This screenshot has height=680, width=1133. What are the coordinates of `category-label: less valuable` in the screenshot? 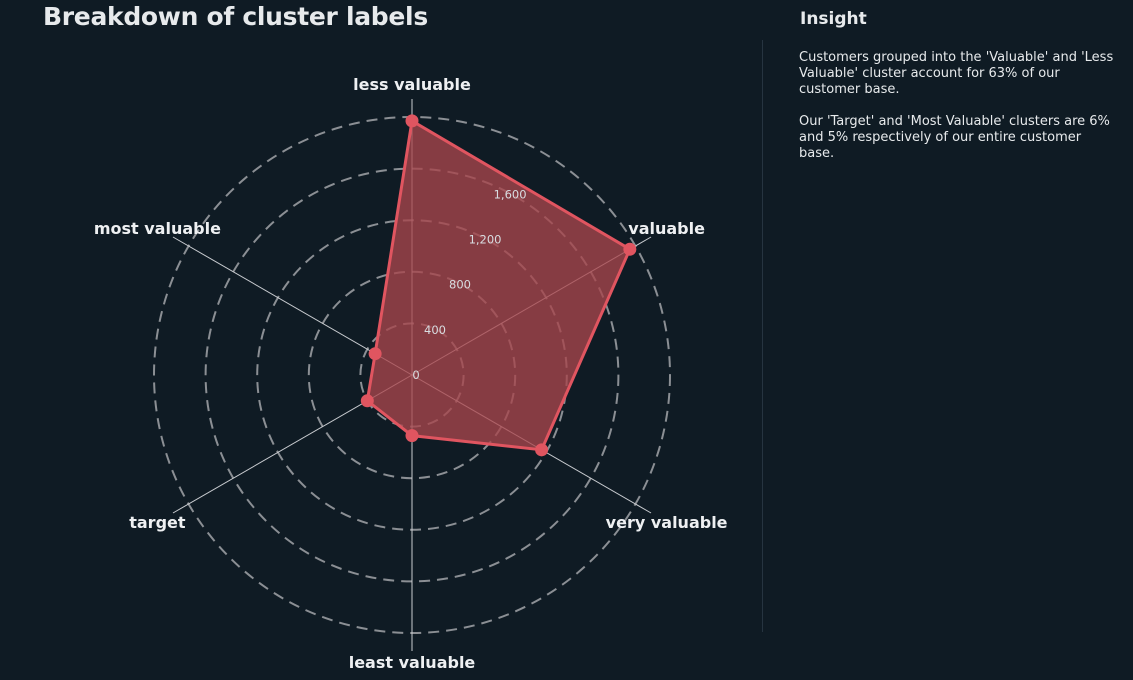 It's located at (412, 84).